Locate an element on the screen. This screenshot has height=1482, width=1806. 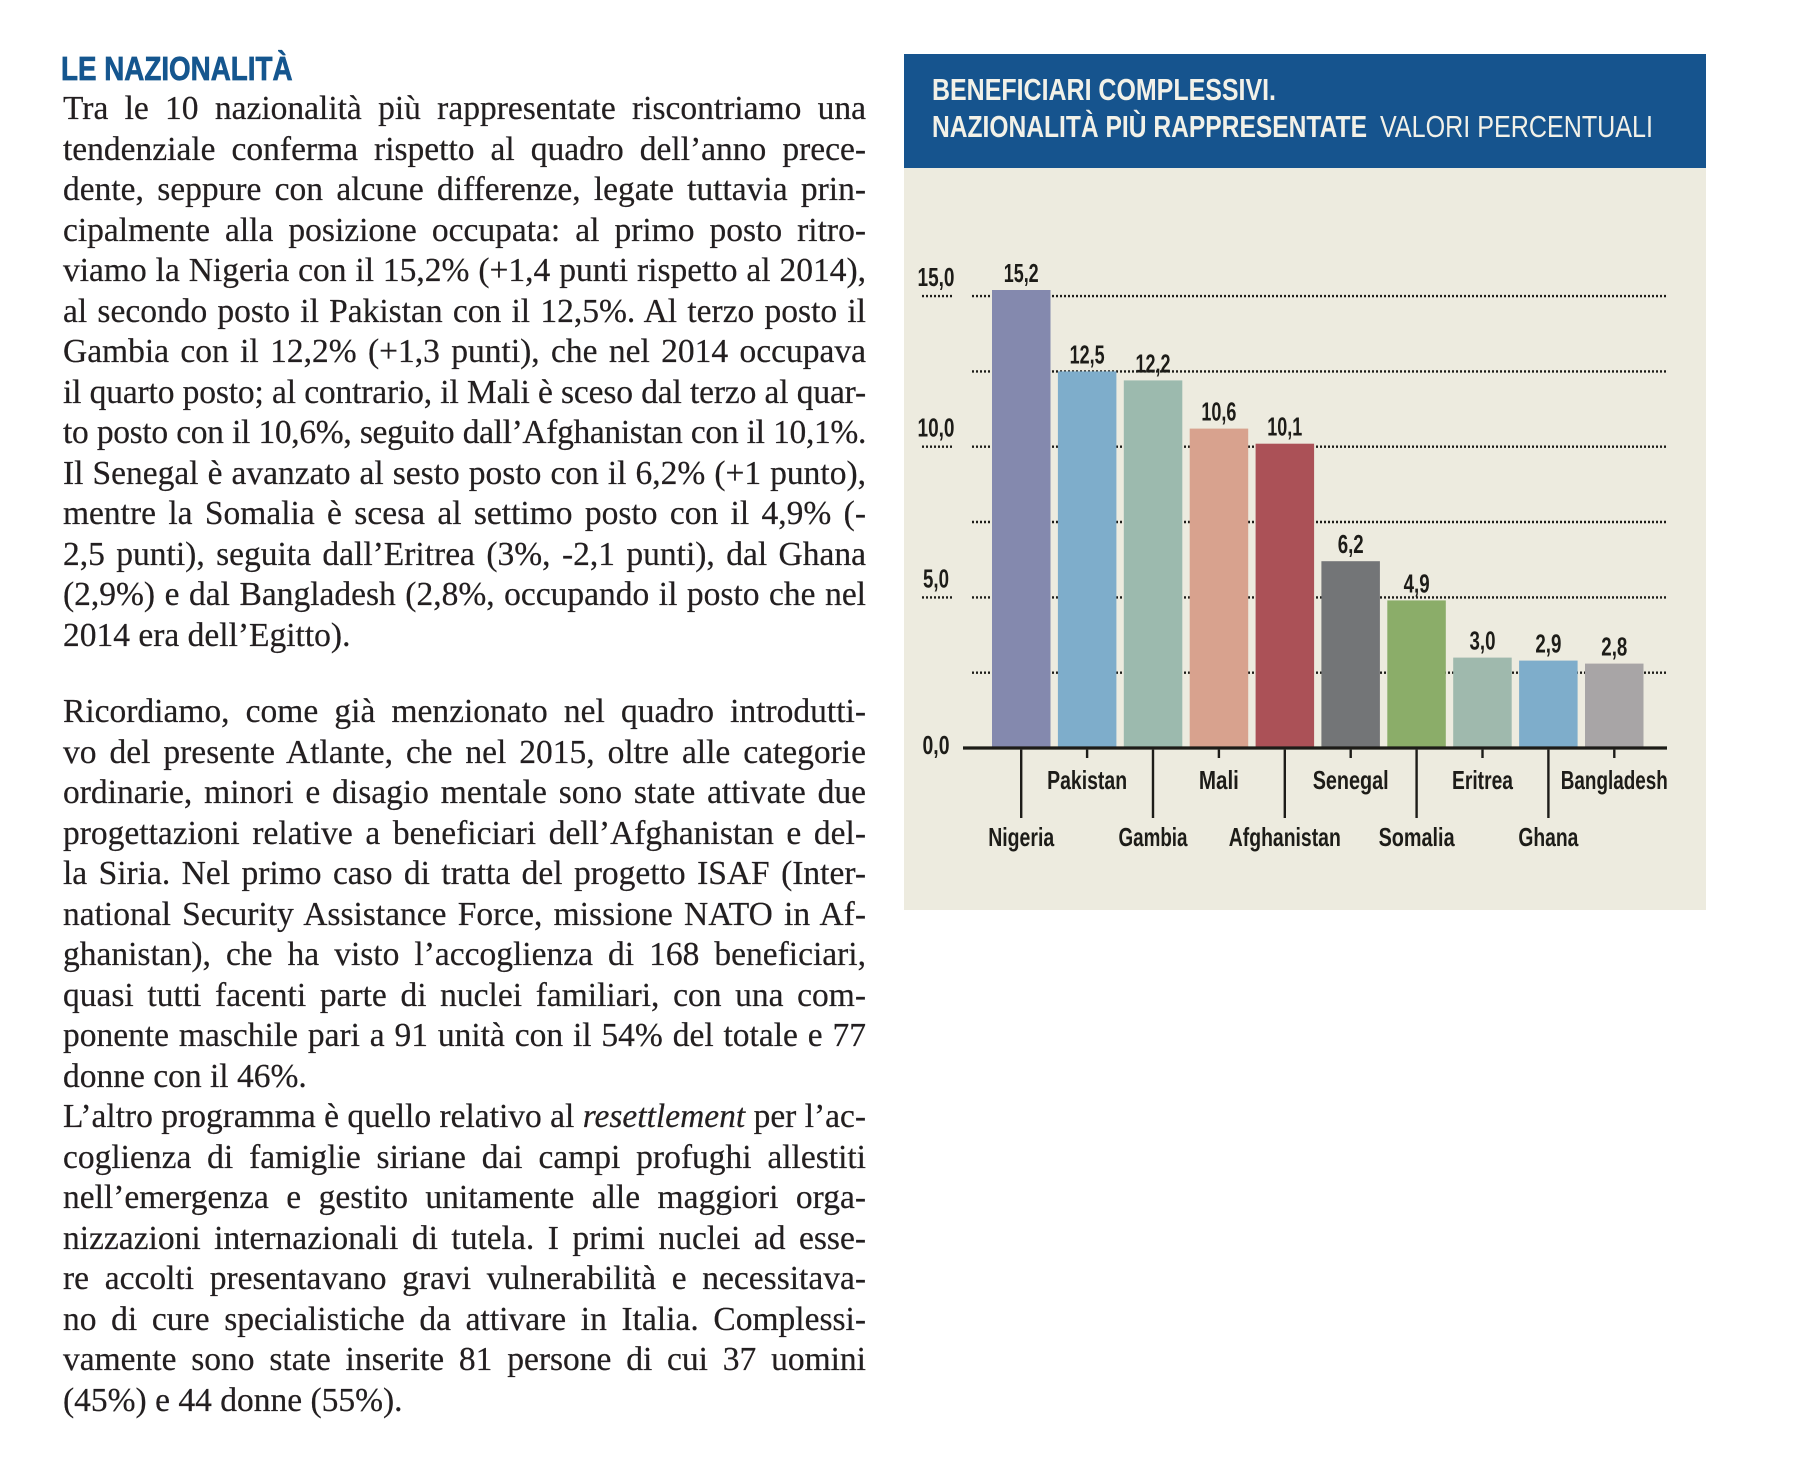
svg-text: BENEFICIARI COMPLESSIVI. is located at coordinates (1104, 89).